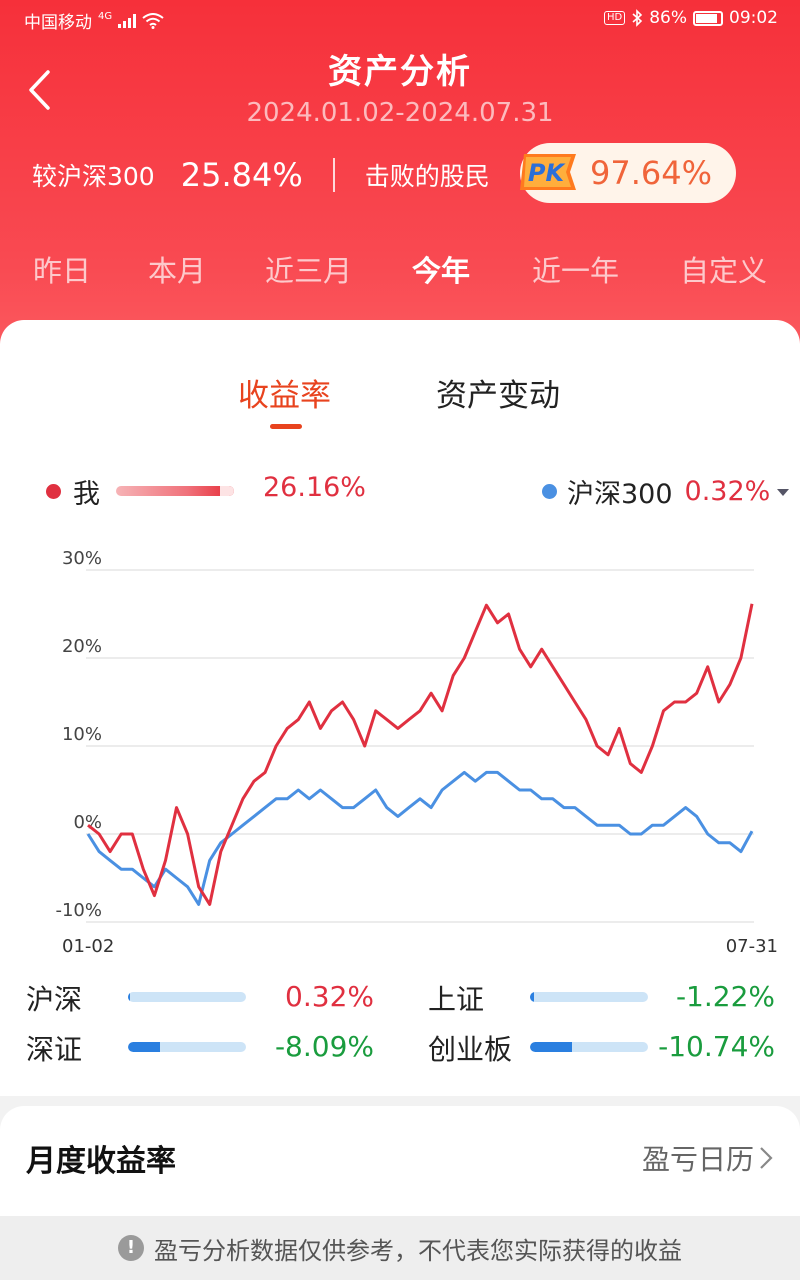 Image resolution: width=800 pixels, height=1280 pixels. What do you see at coordinates (470, 1049) in the screenshot?
I see `index-name-cyb: 创业板` at bounding box center [470, 1049].